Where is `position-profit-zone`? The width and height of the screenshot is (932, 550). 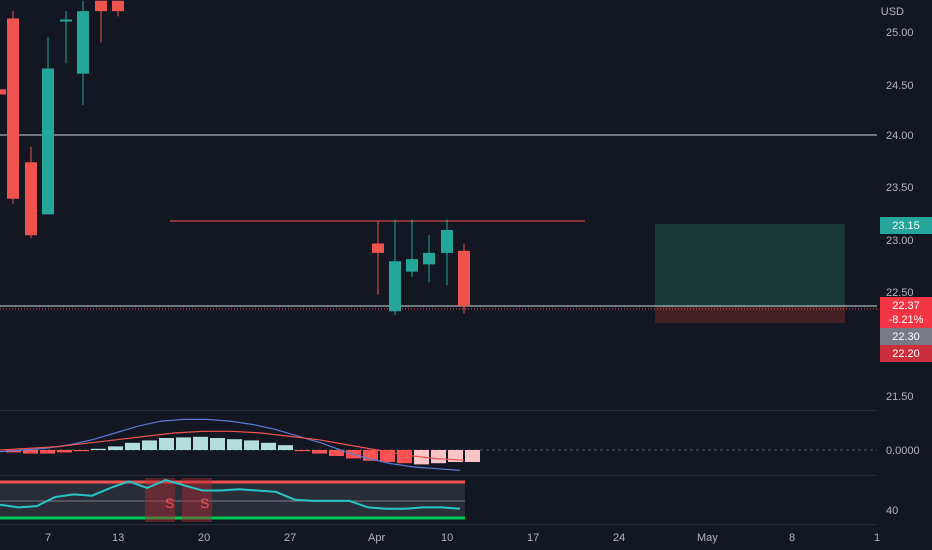
position-profit-zone is located at coordinates (750, 265).